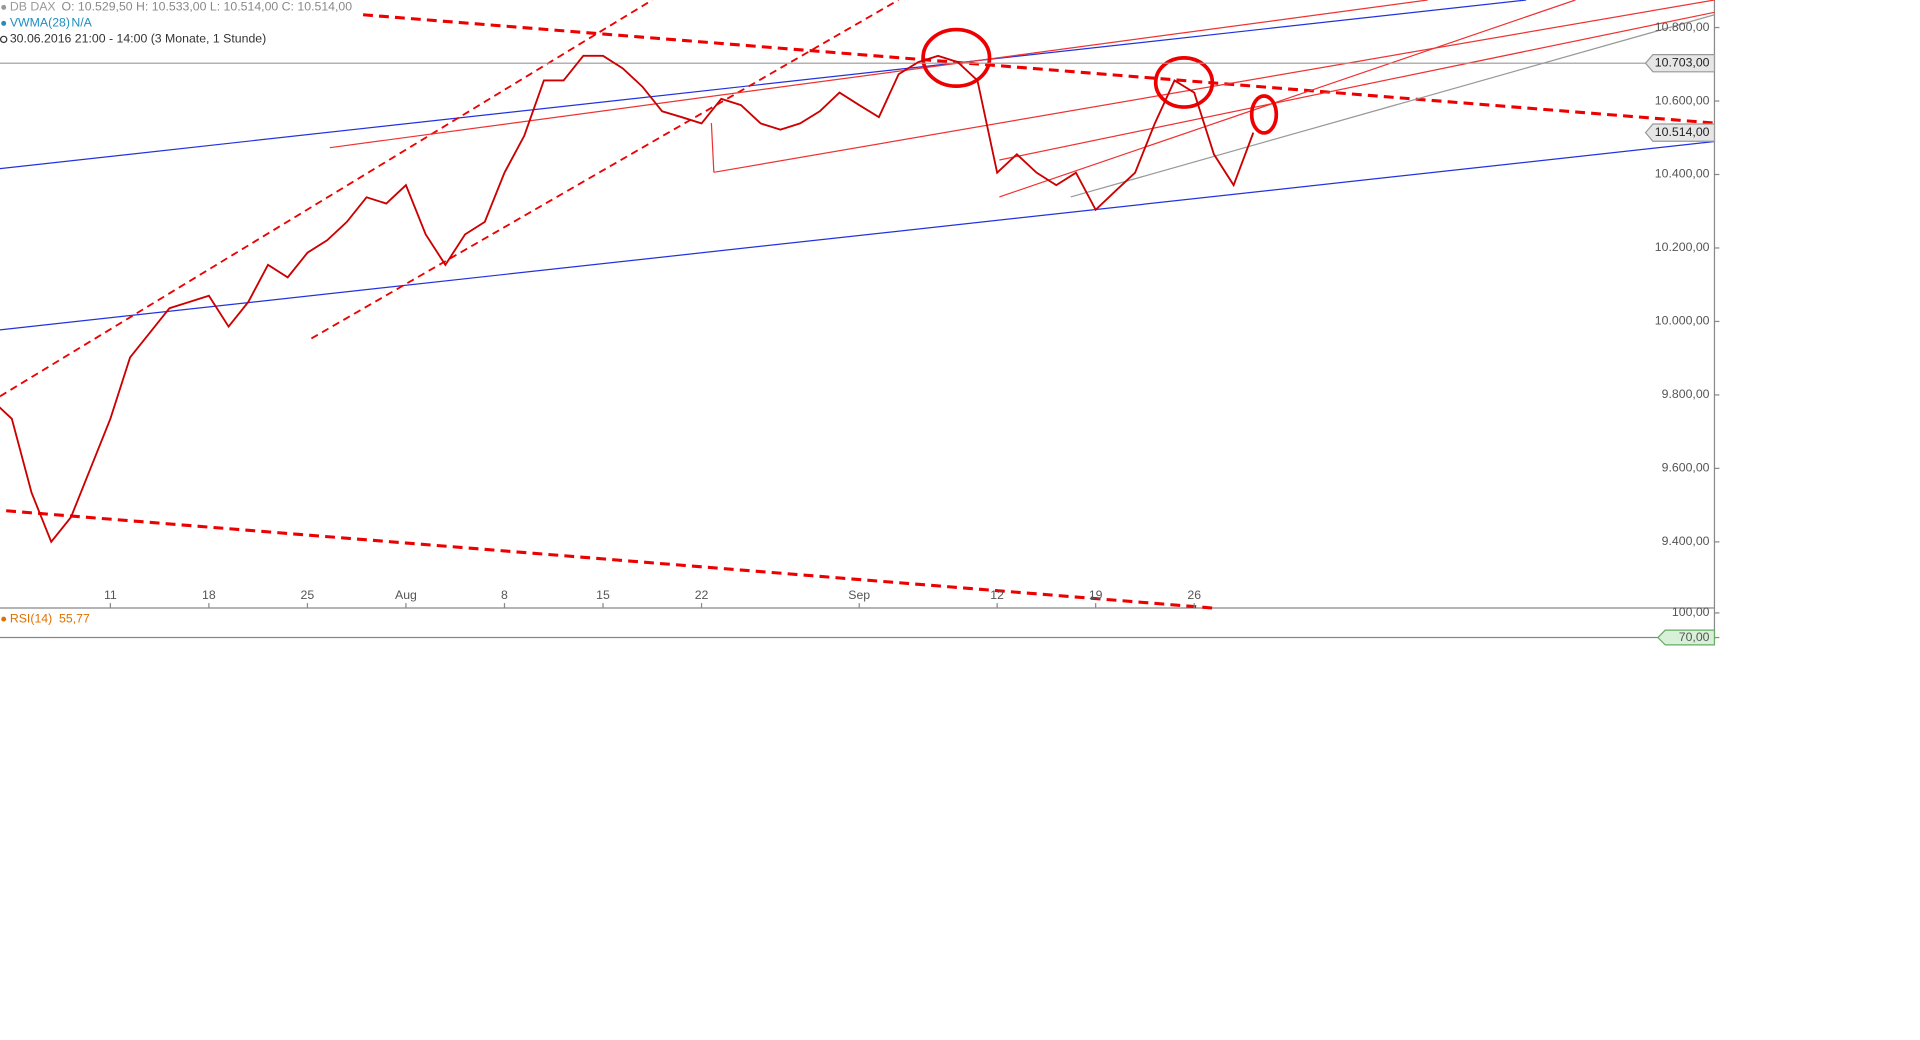 Image resolution: width=1920 pixels, height=1040 pixels. What do you see at coordinates (1686, 468) in the screenshot?
I see `y-tick-label: 9.600,00` at bounding box center [1686, 468].